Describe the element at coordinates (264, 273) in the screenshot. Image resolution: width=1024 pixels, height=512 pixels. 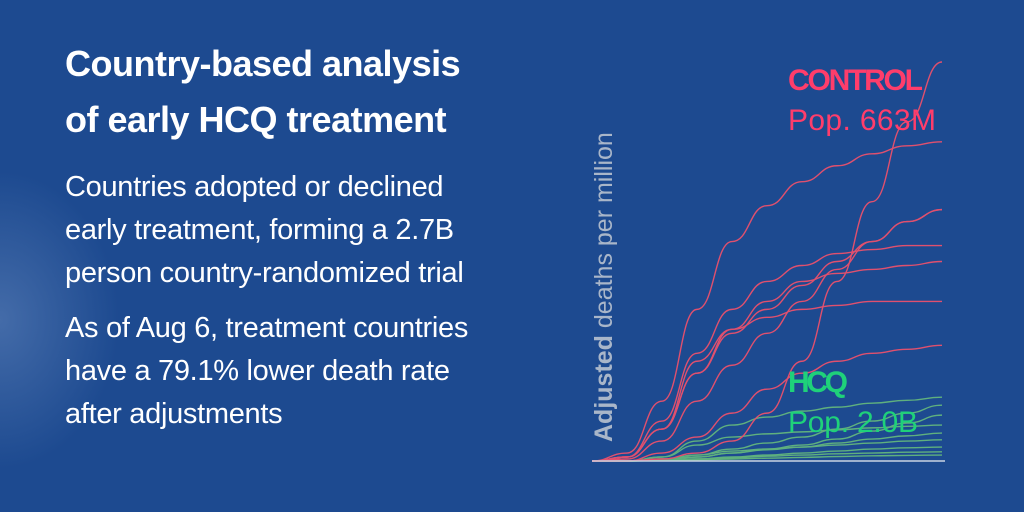
I see `text-line: person country-randomized trial` at that location.